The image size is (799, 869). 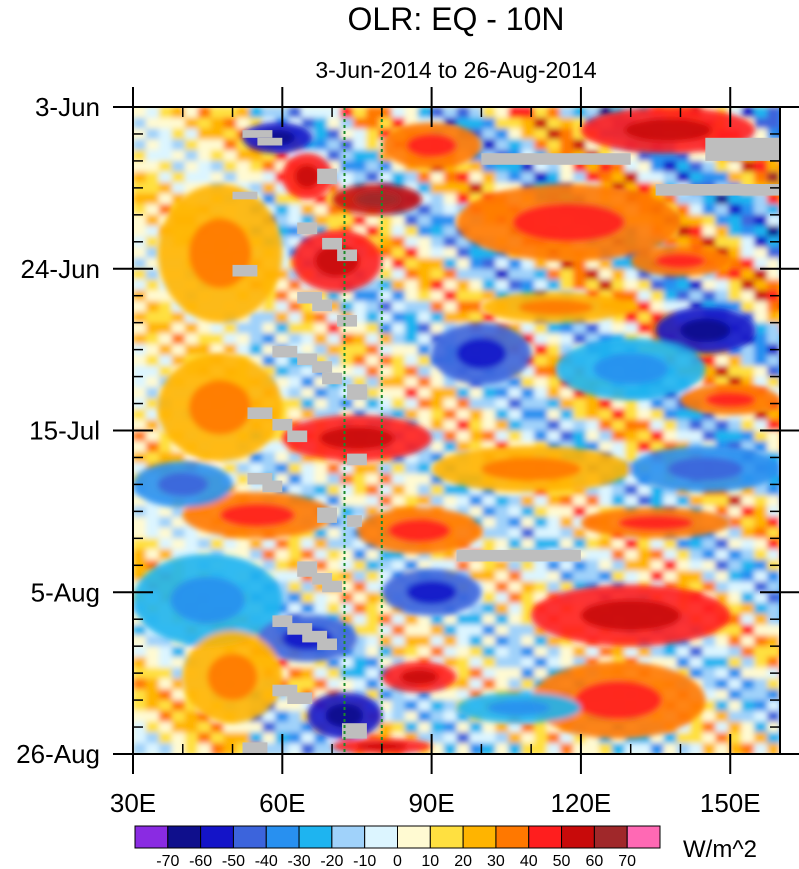 What do you see at coordinates (133, 803) in the screenshot?
I see `x-tick-label: 30E` at bounding box center [133, 803].